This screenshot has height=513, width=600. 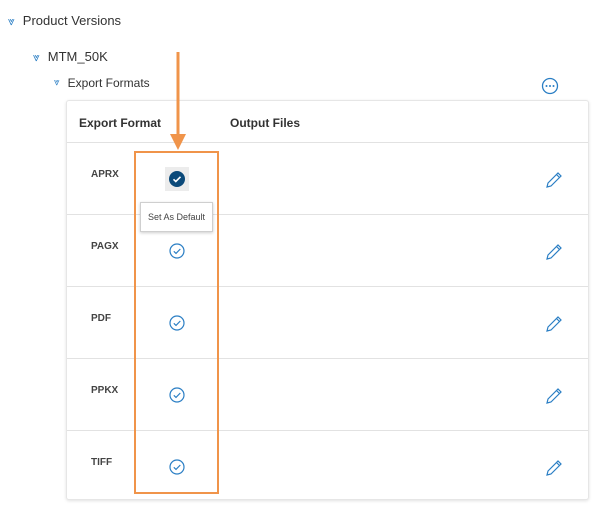 What do you see at coordinates (327, 395) in the screenshot?
I see `table-row: PPKX` at bounding box center [327, 395].